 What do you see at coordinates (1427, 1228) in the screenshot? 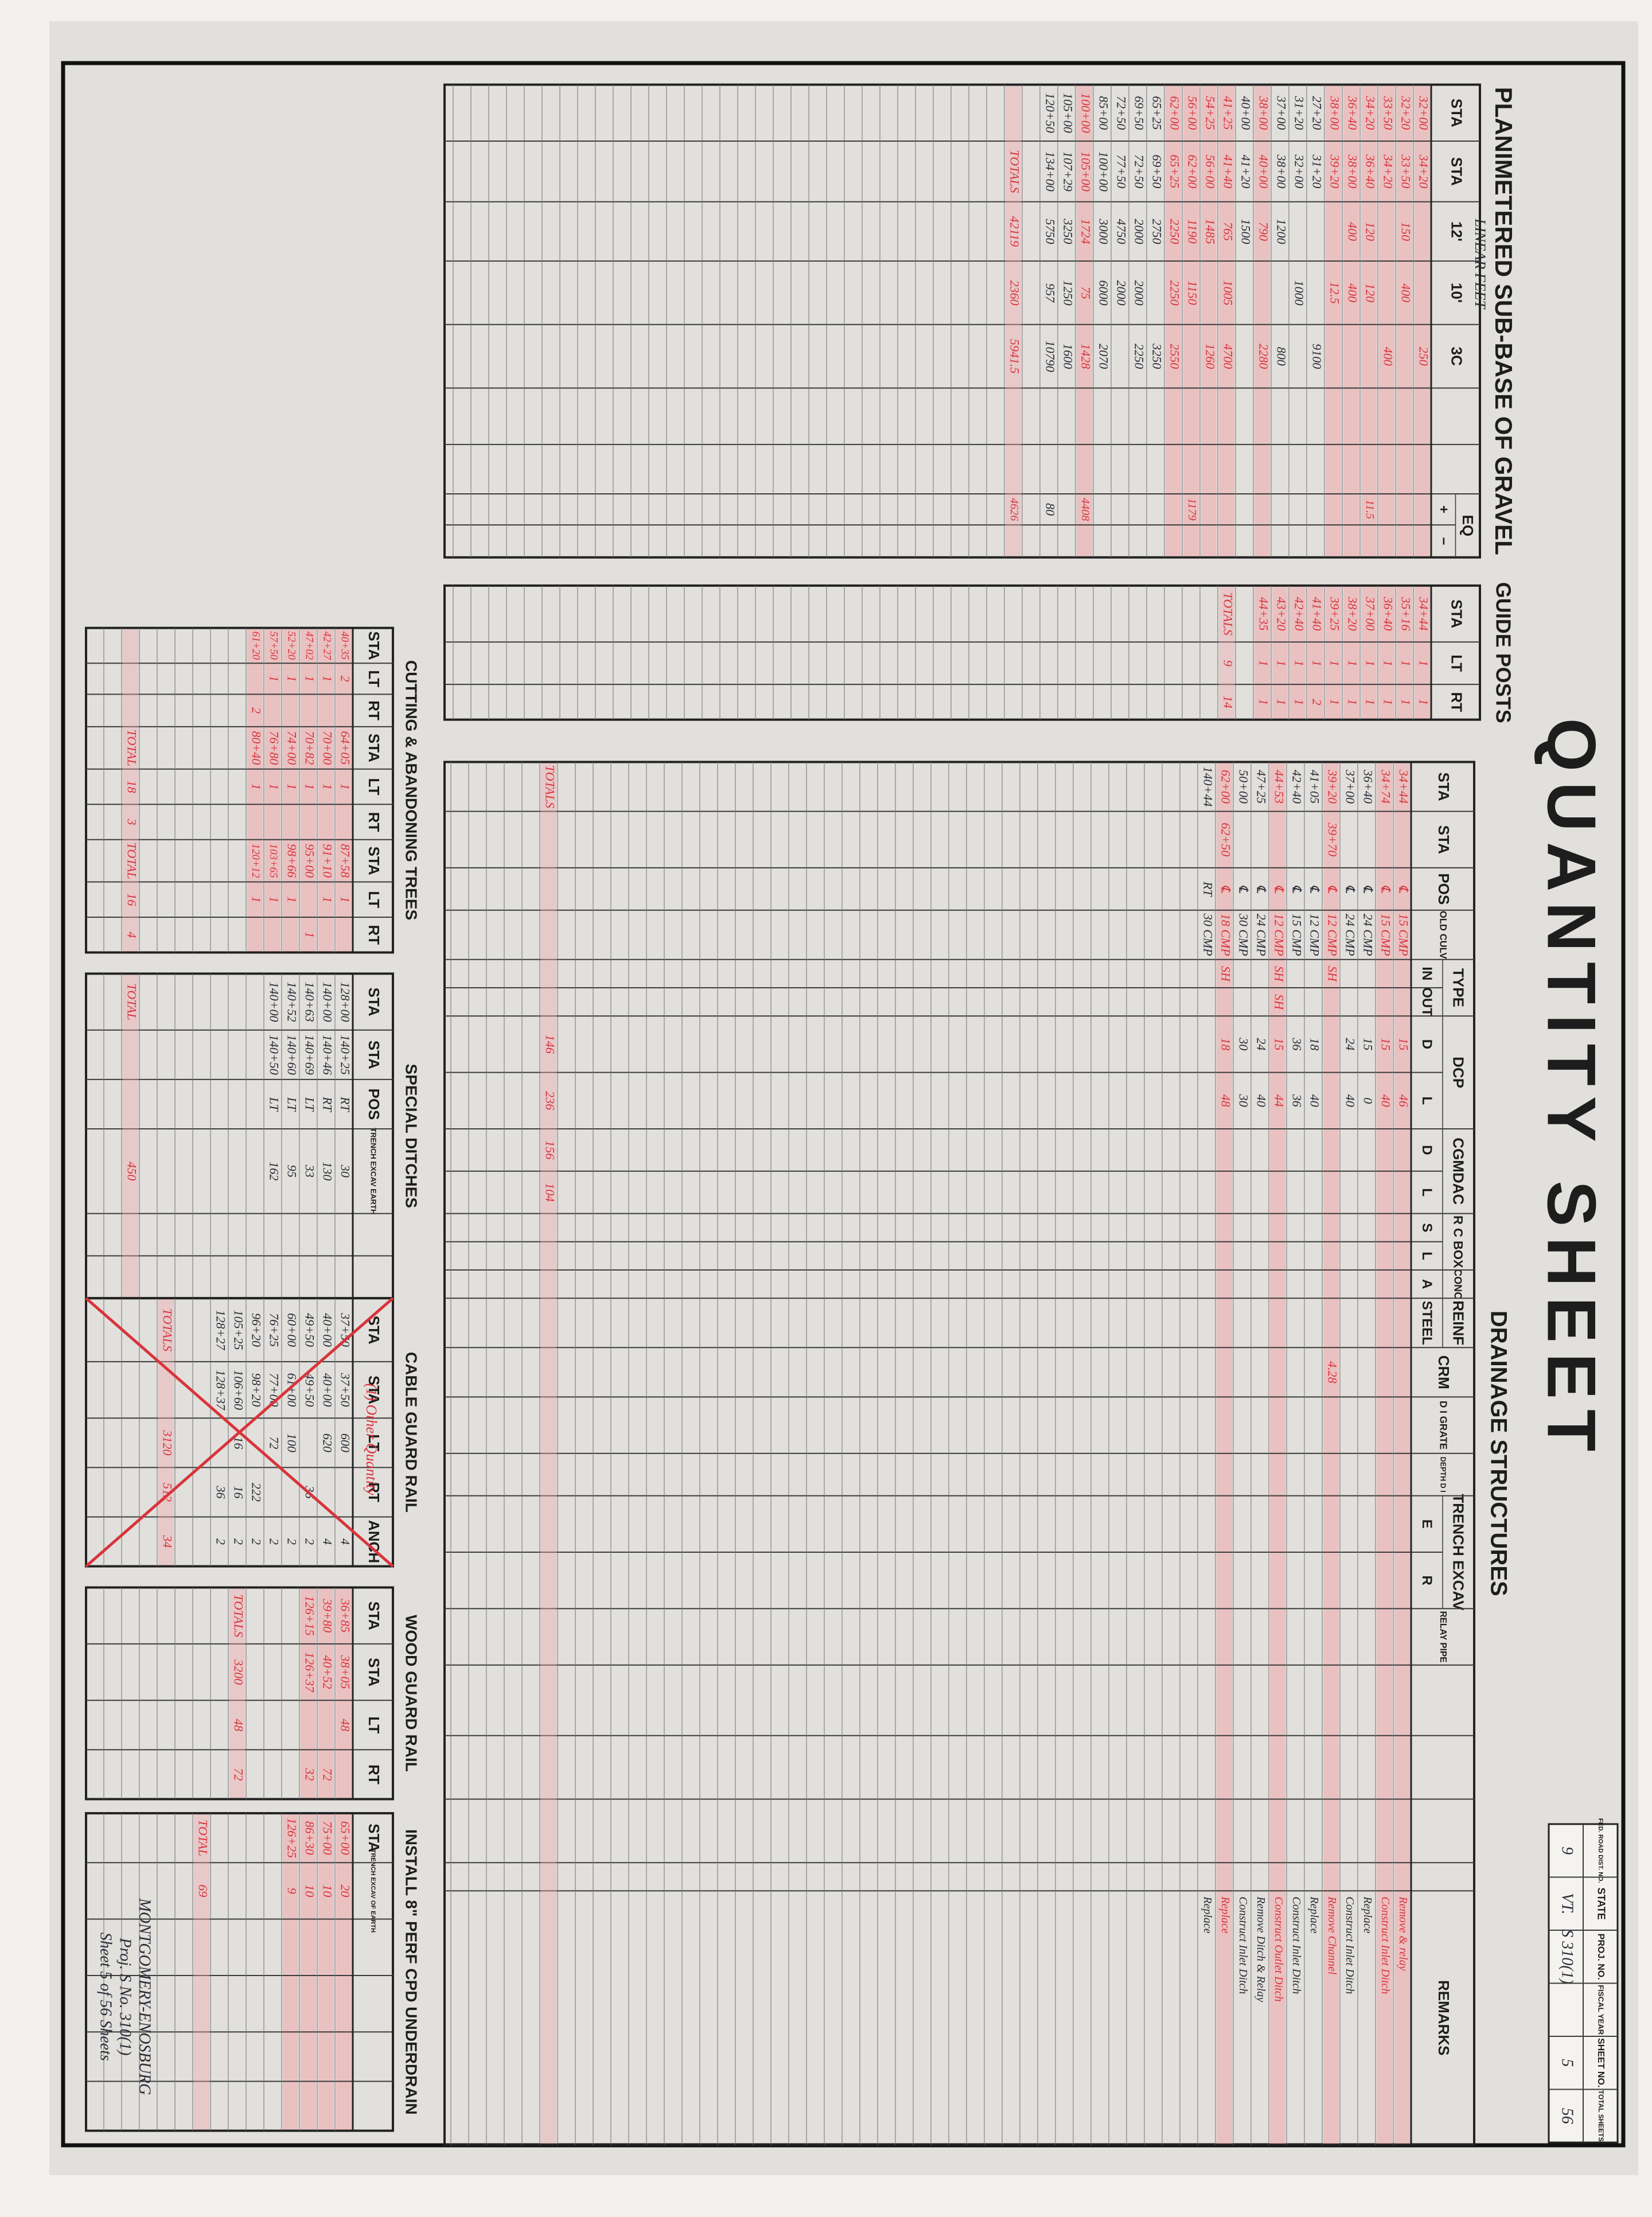
I see `column-header: S` at bounding box center [1427, 1228].